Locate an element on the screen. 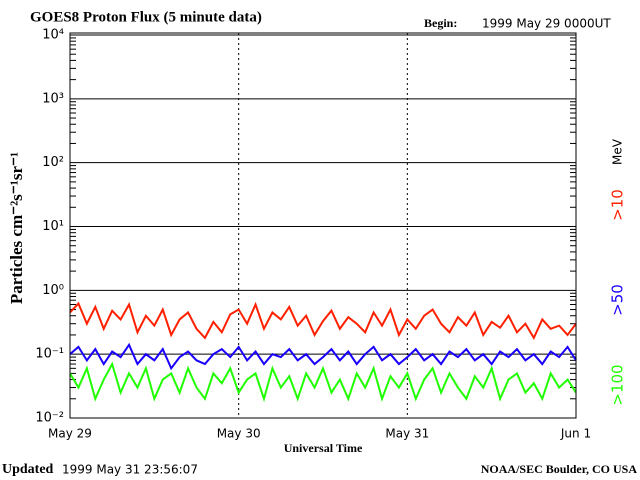  updated-label: Updated is located at coordinates (28, 469).